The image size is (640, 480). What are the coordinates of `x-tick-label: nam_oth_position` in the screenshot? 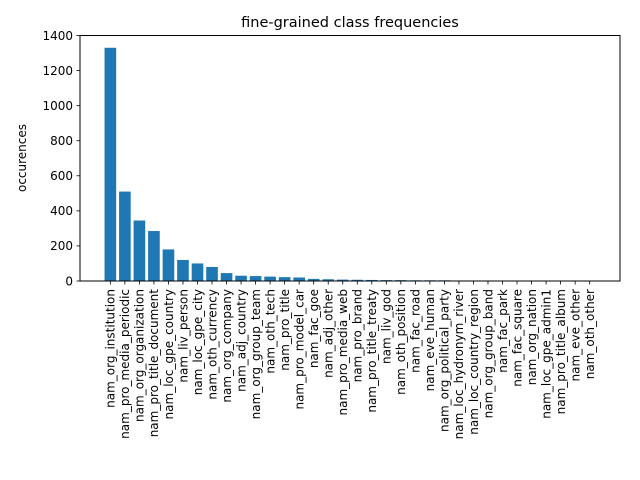 It's located at (401, 342).